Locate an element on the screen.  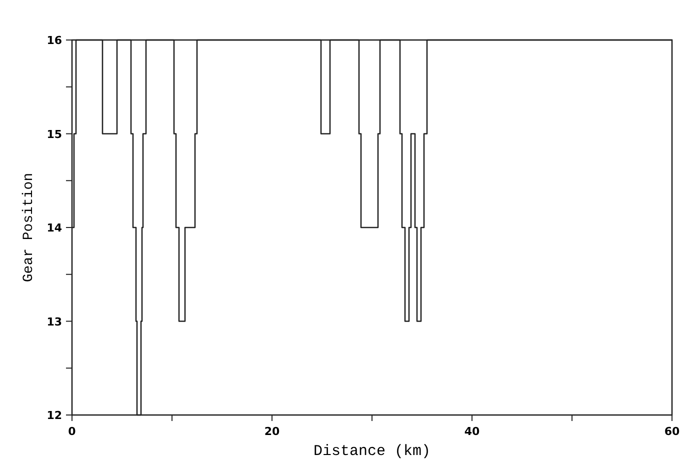
y-tick-label: 14 is located at coordinates (54, 228).